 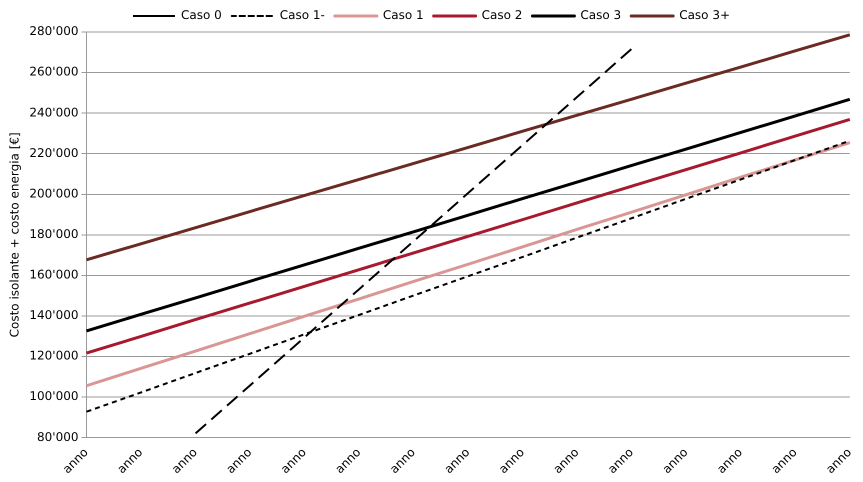 What do you see at coordinates (54, 71) in the screenshot?
I see `y-tick-label: 260'000` at bounding box center [54, 71].